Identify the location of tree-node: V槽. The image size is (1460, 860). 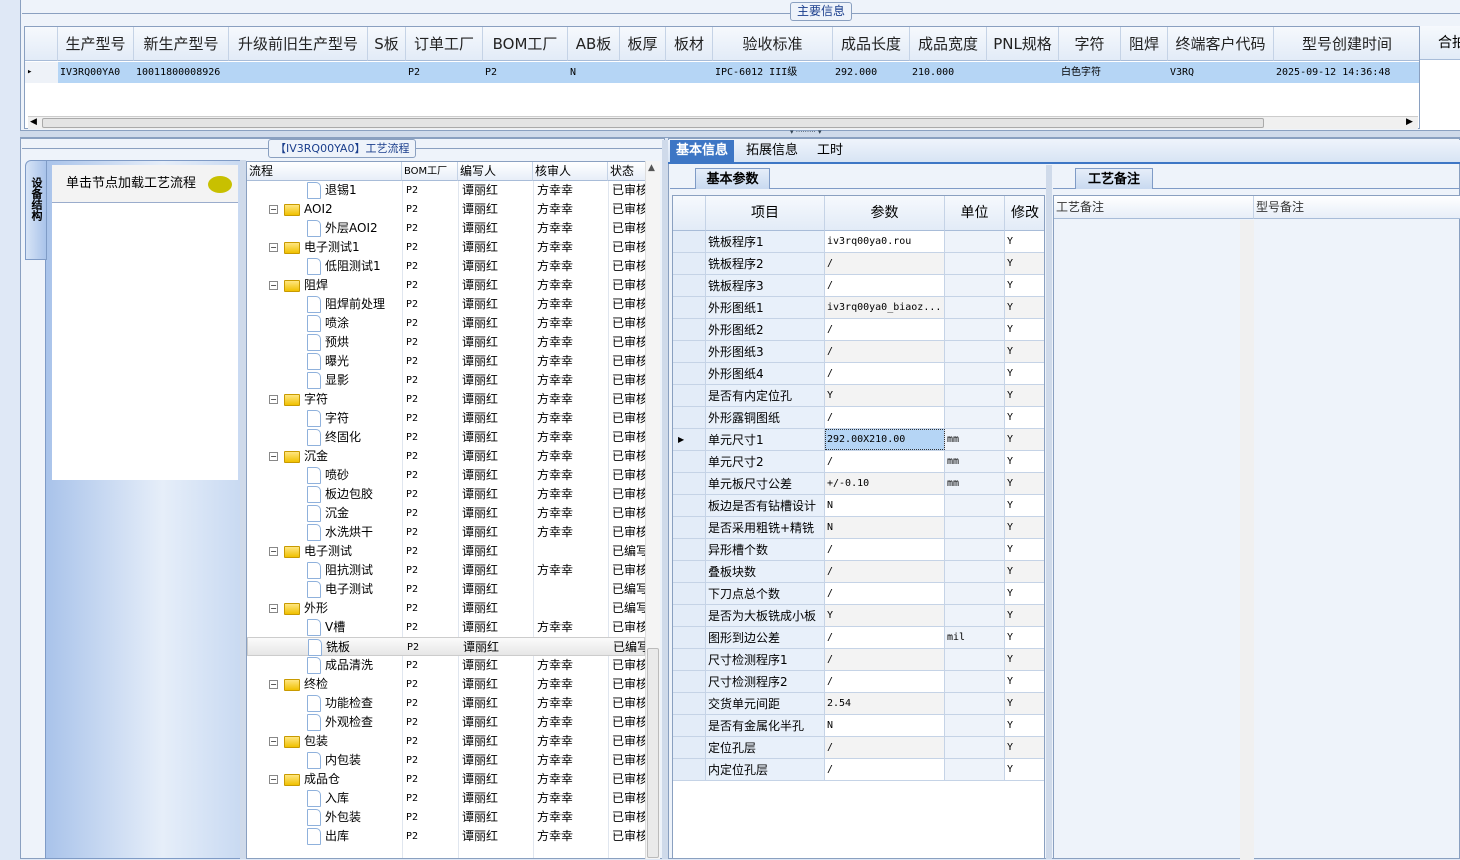
(351, 627).